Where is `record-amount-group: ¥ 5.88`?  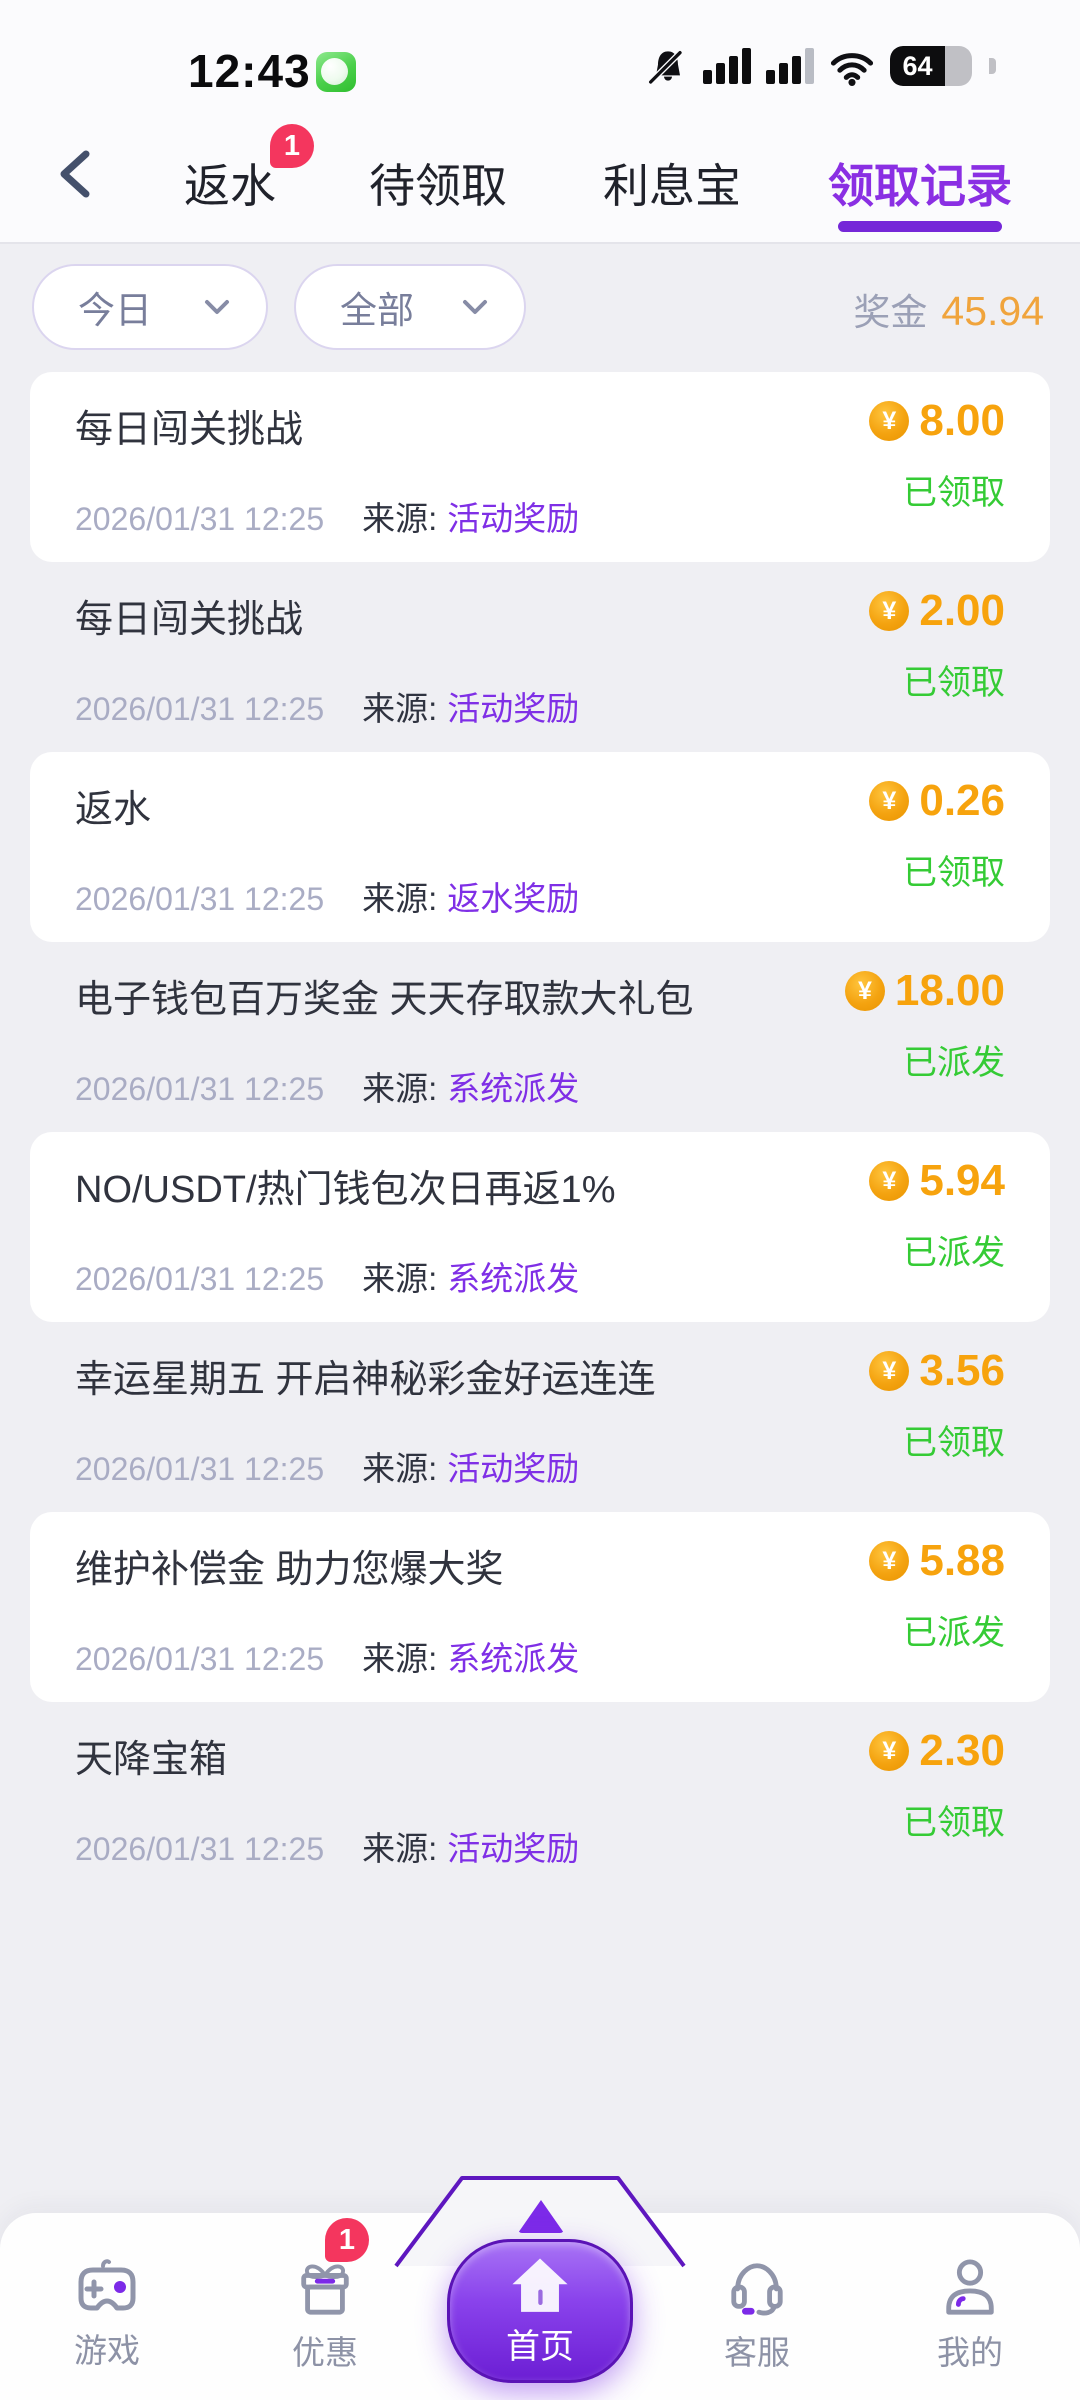 record-amount-group: ¥ 5.88 is located at coordinates (937, 1561).